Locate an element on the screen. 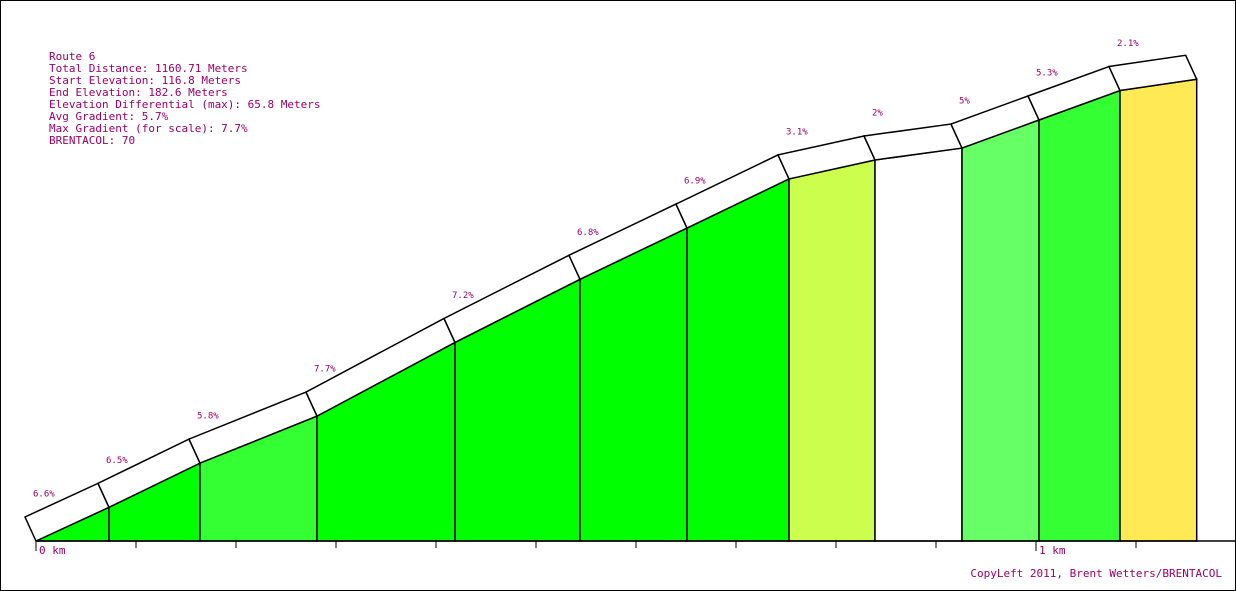 The height and width of the screenshot is (591, 1236). info-line: BRENTACOL: 70 is located at coordinates (92, 140).